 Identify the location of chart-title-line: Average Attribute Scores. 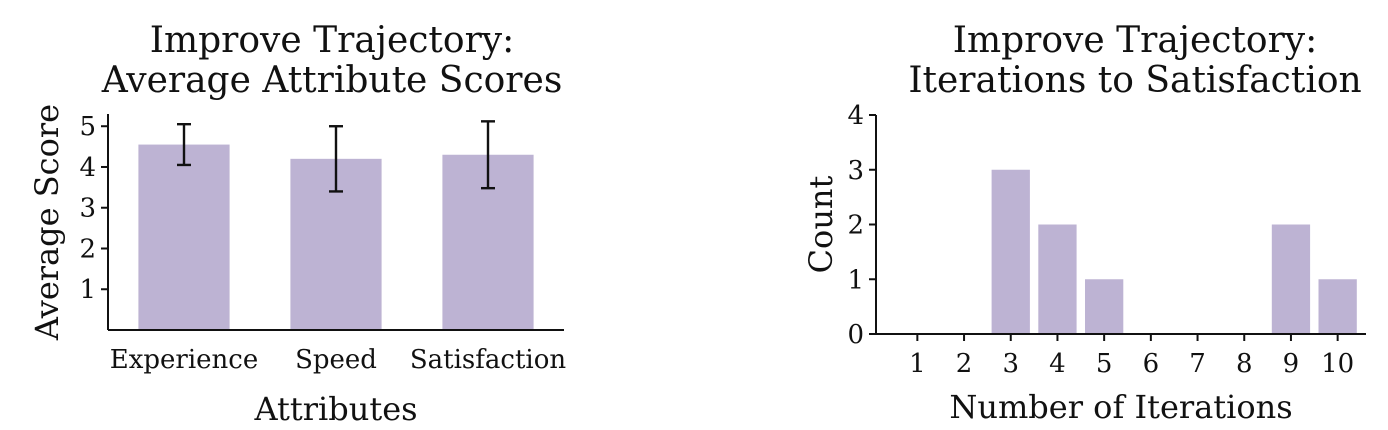
(332, 80).